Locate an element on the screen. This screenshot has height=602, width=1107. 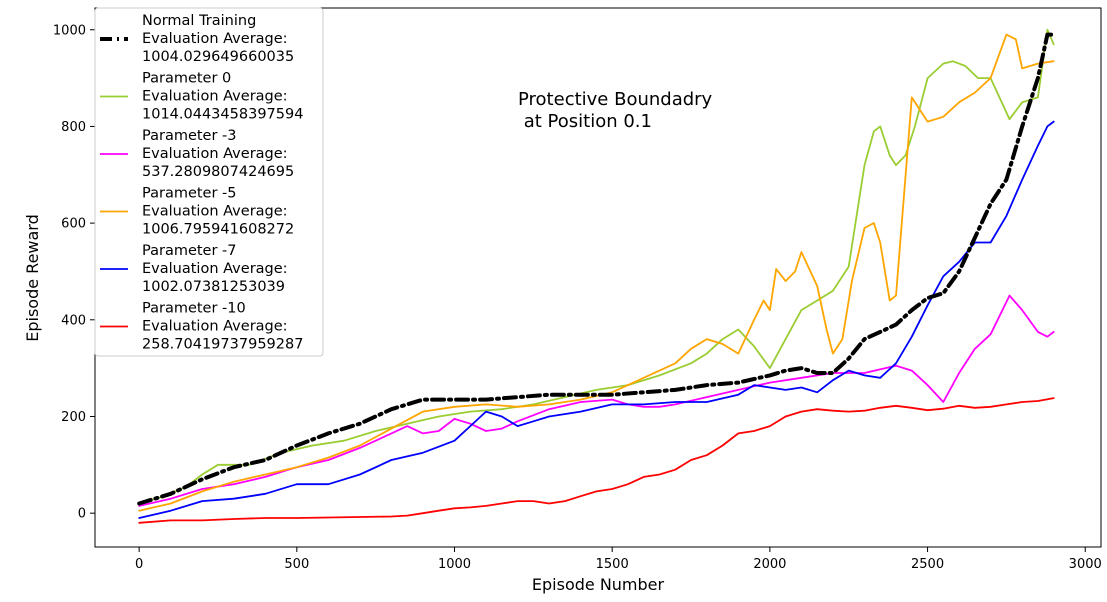
legend-label: Parameter -5 is located at coordinates (189, 194).